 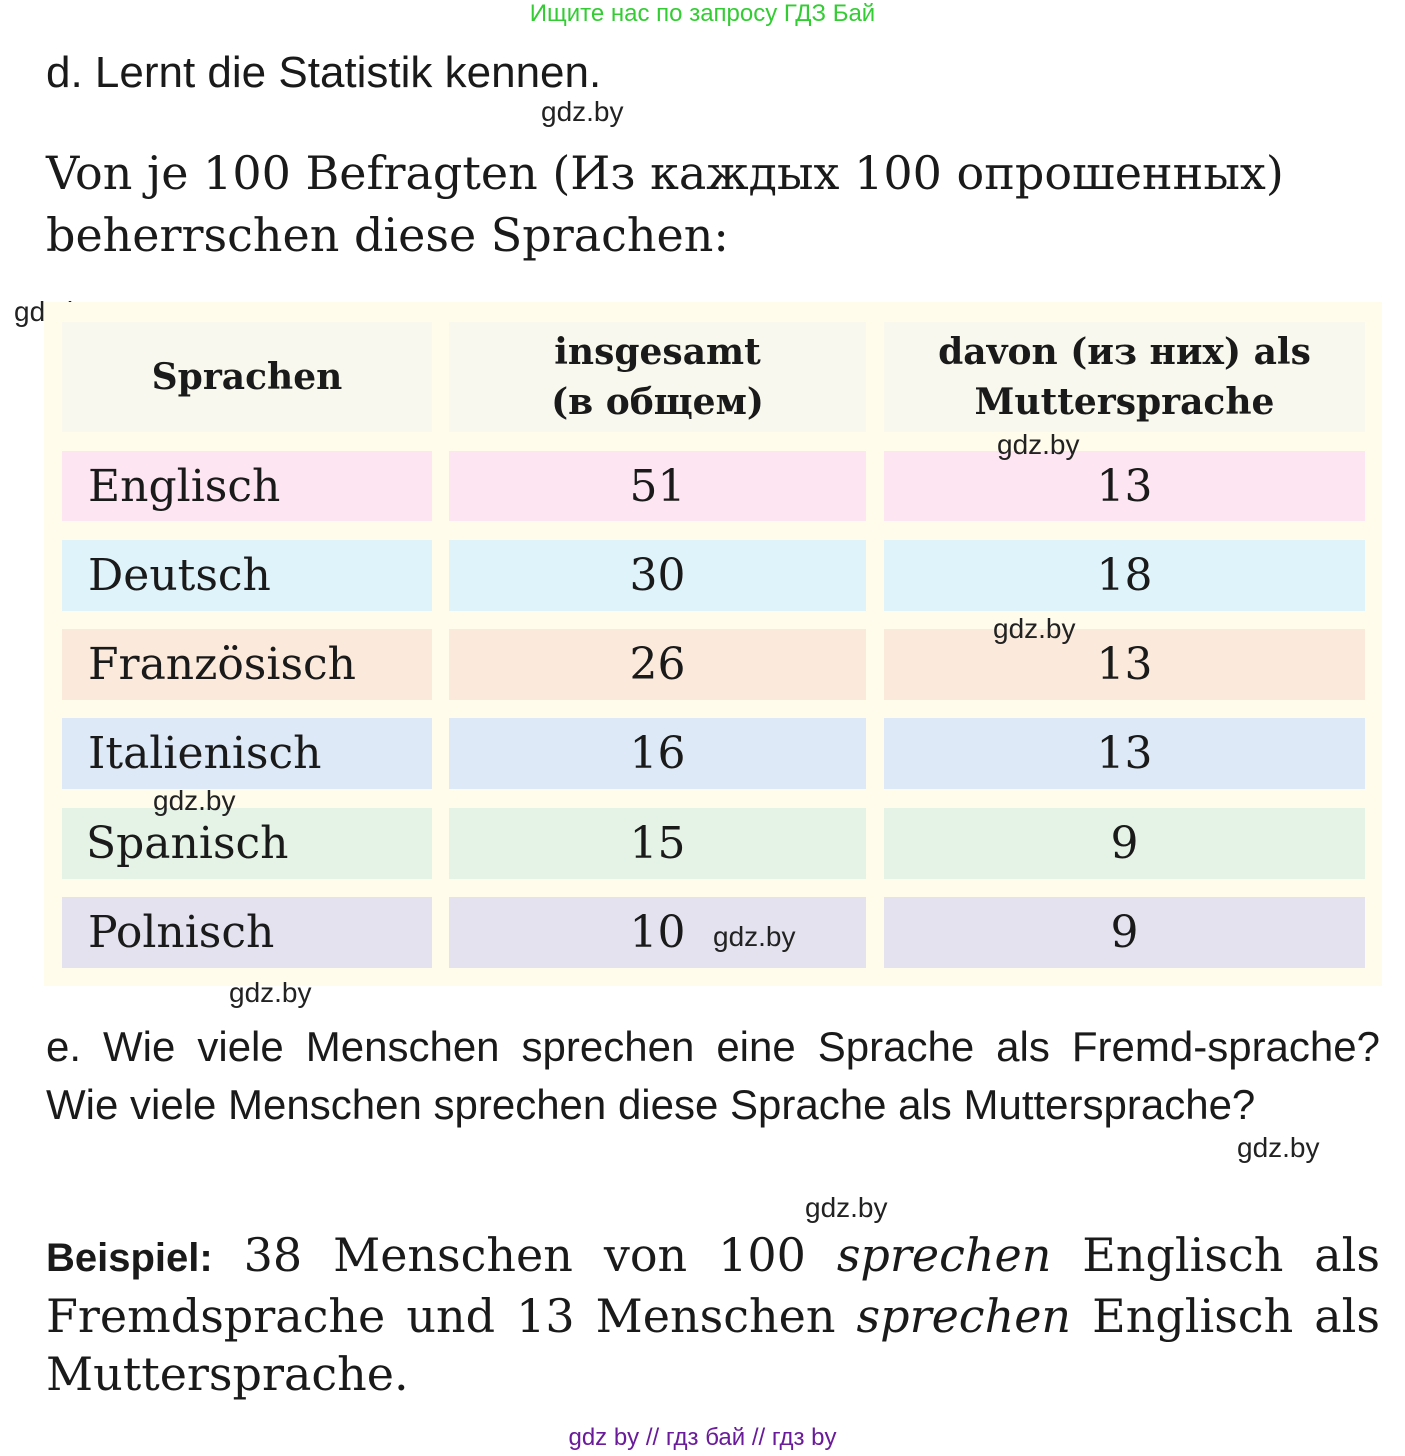 I want to click on example-label: Beispiel:, so click(x=129, y=1258).